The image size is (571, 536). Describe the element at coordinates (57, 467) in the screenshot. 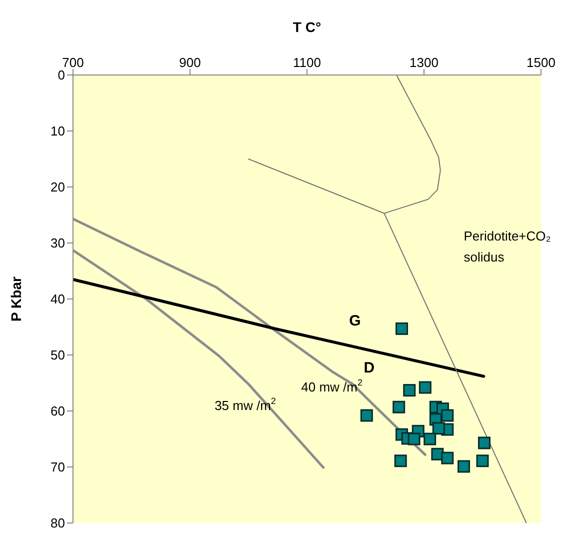

I see `y-tick-label: 70` at that location.